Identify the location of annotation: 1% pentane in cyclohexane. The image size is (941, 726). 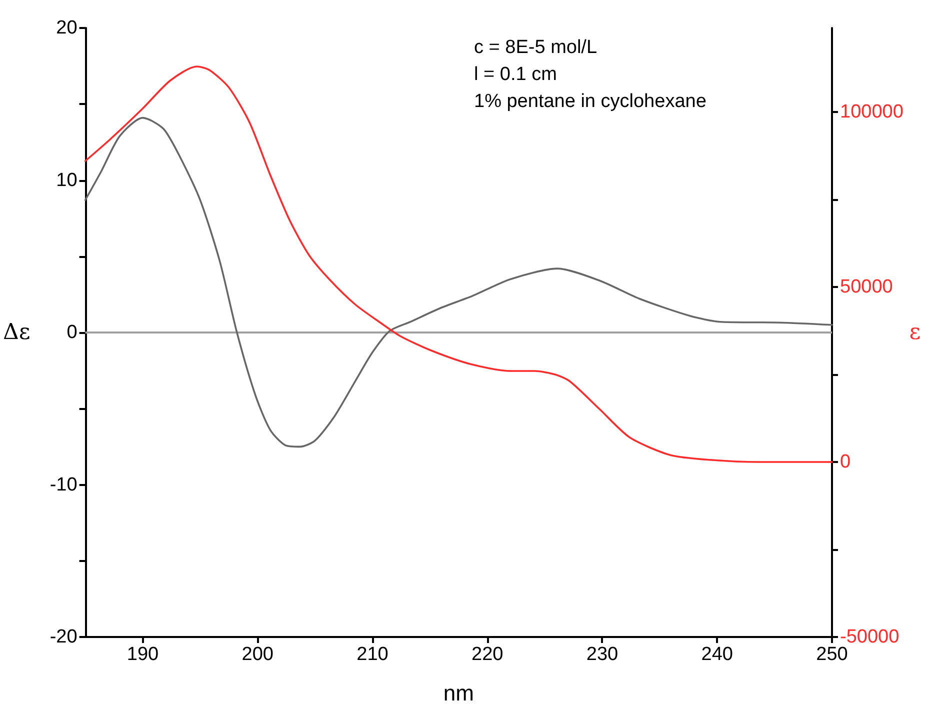
(590, 101).